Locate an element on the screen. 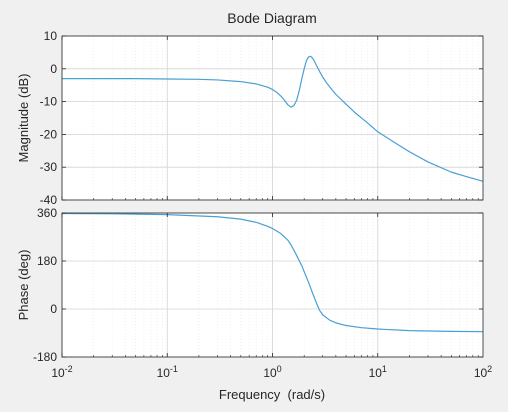 This screenshot has height=412, width=508. y-tick-label: -20 is located at coordinates (49, 134).